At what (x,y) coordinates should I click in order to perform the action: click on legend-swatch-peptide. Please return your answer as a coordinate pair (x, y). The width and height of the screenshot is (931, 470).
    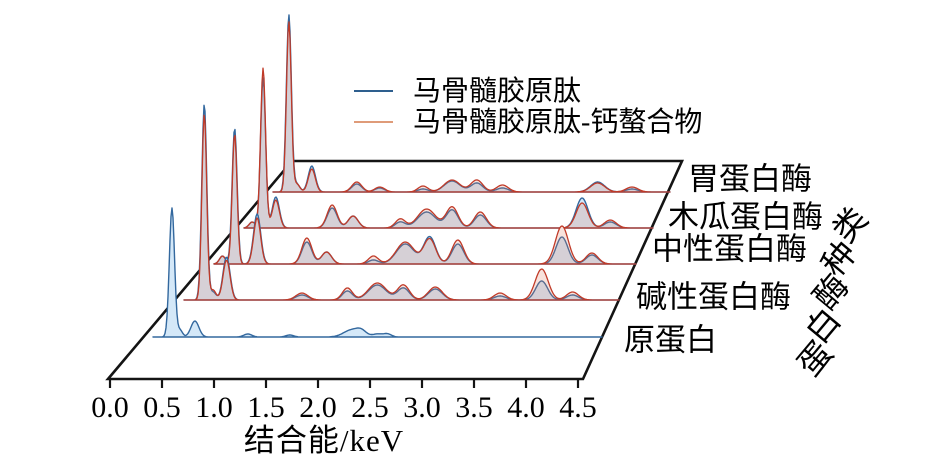
    Looking at the image, I should click on (373, 91).